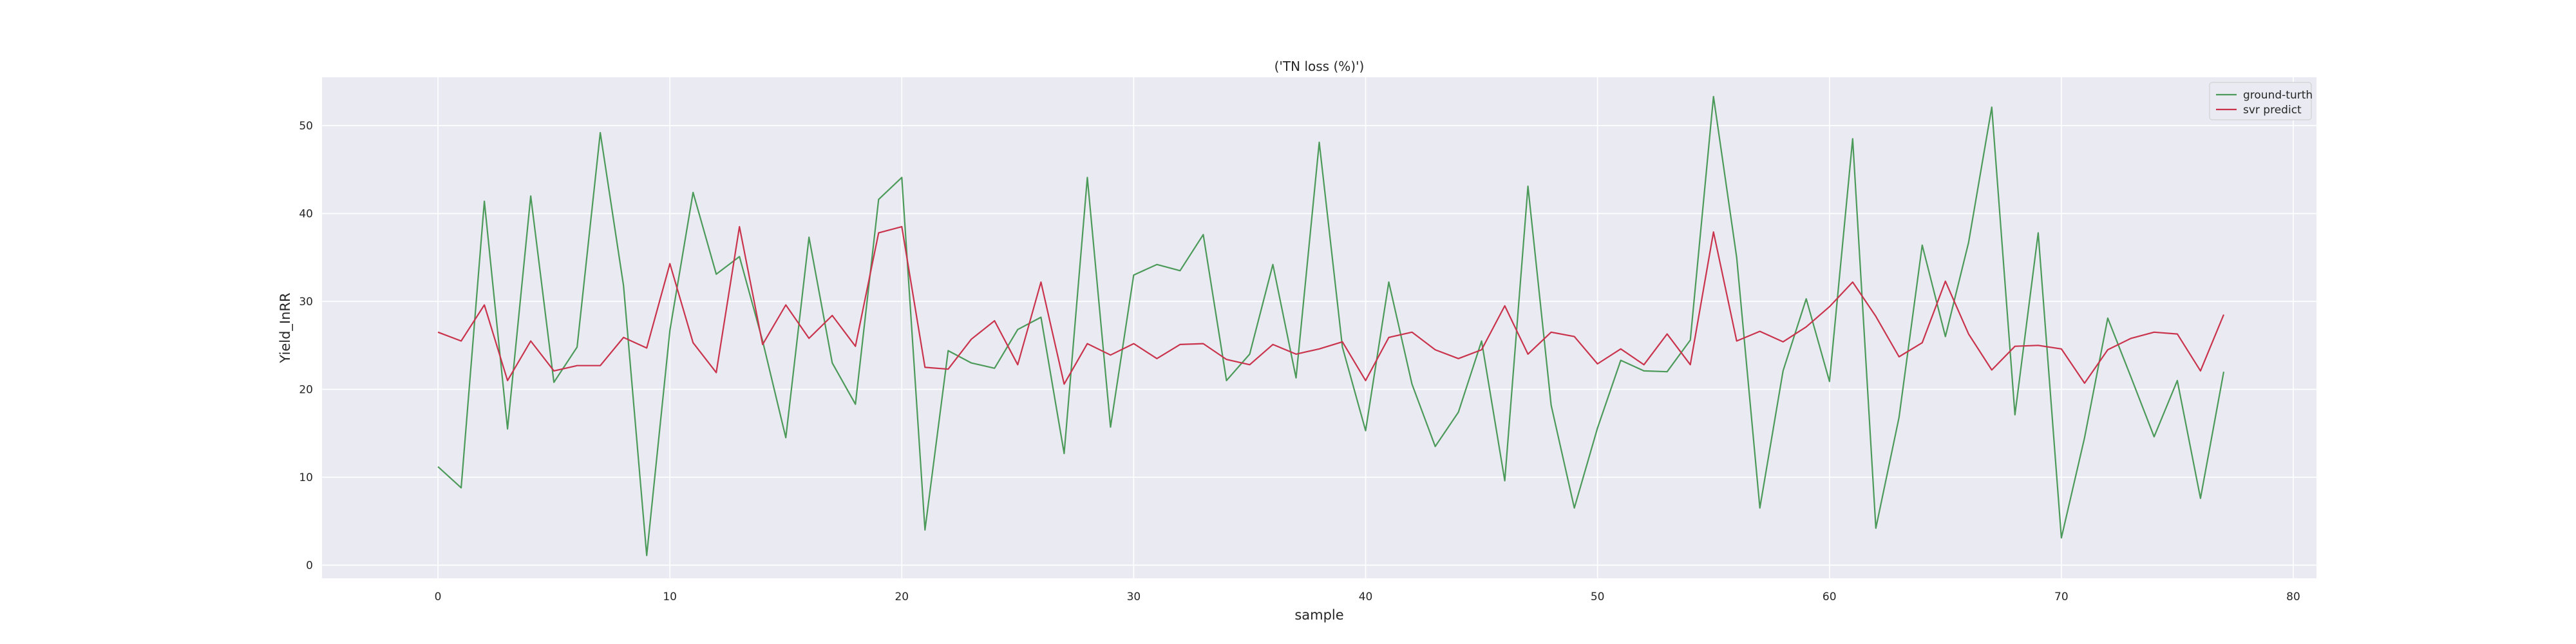 Image resolution: width=2576 pixels, height=644 pixels. I want to click on x-tick-label: 0, so click(438, 597).